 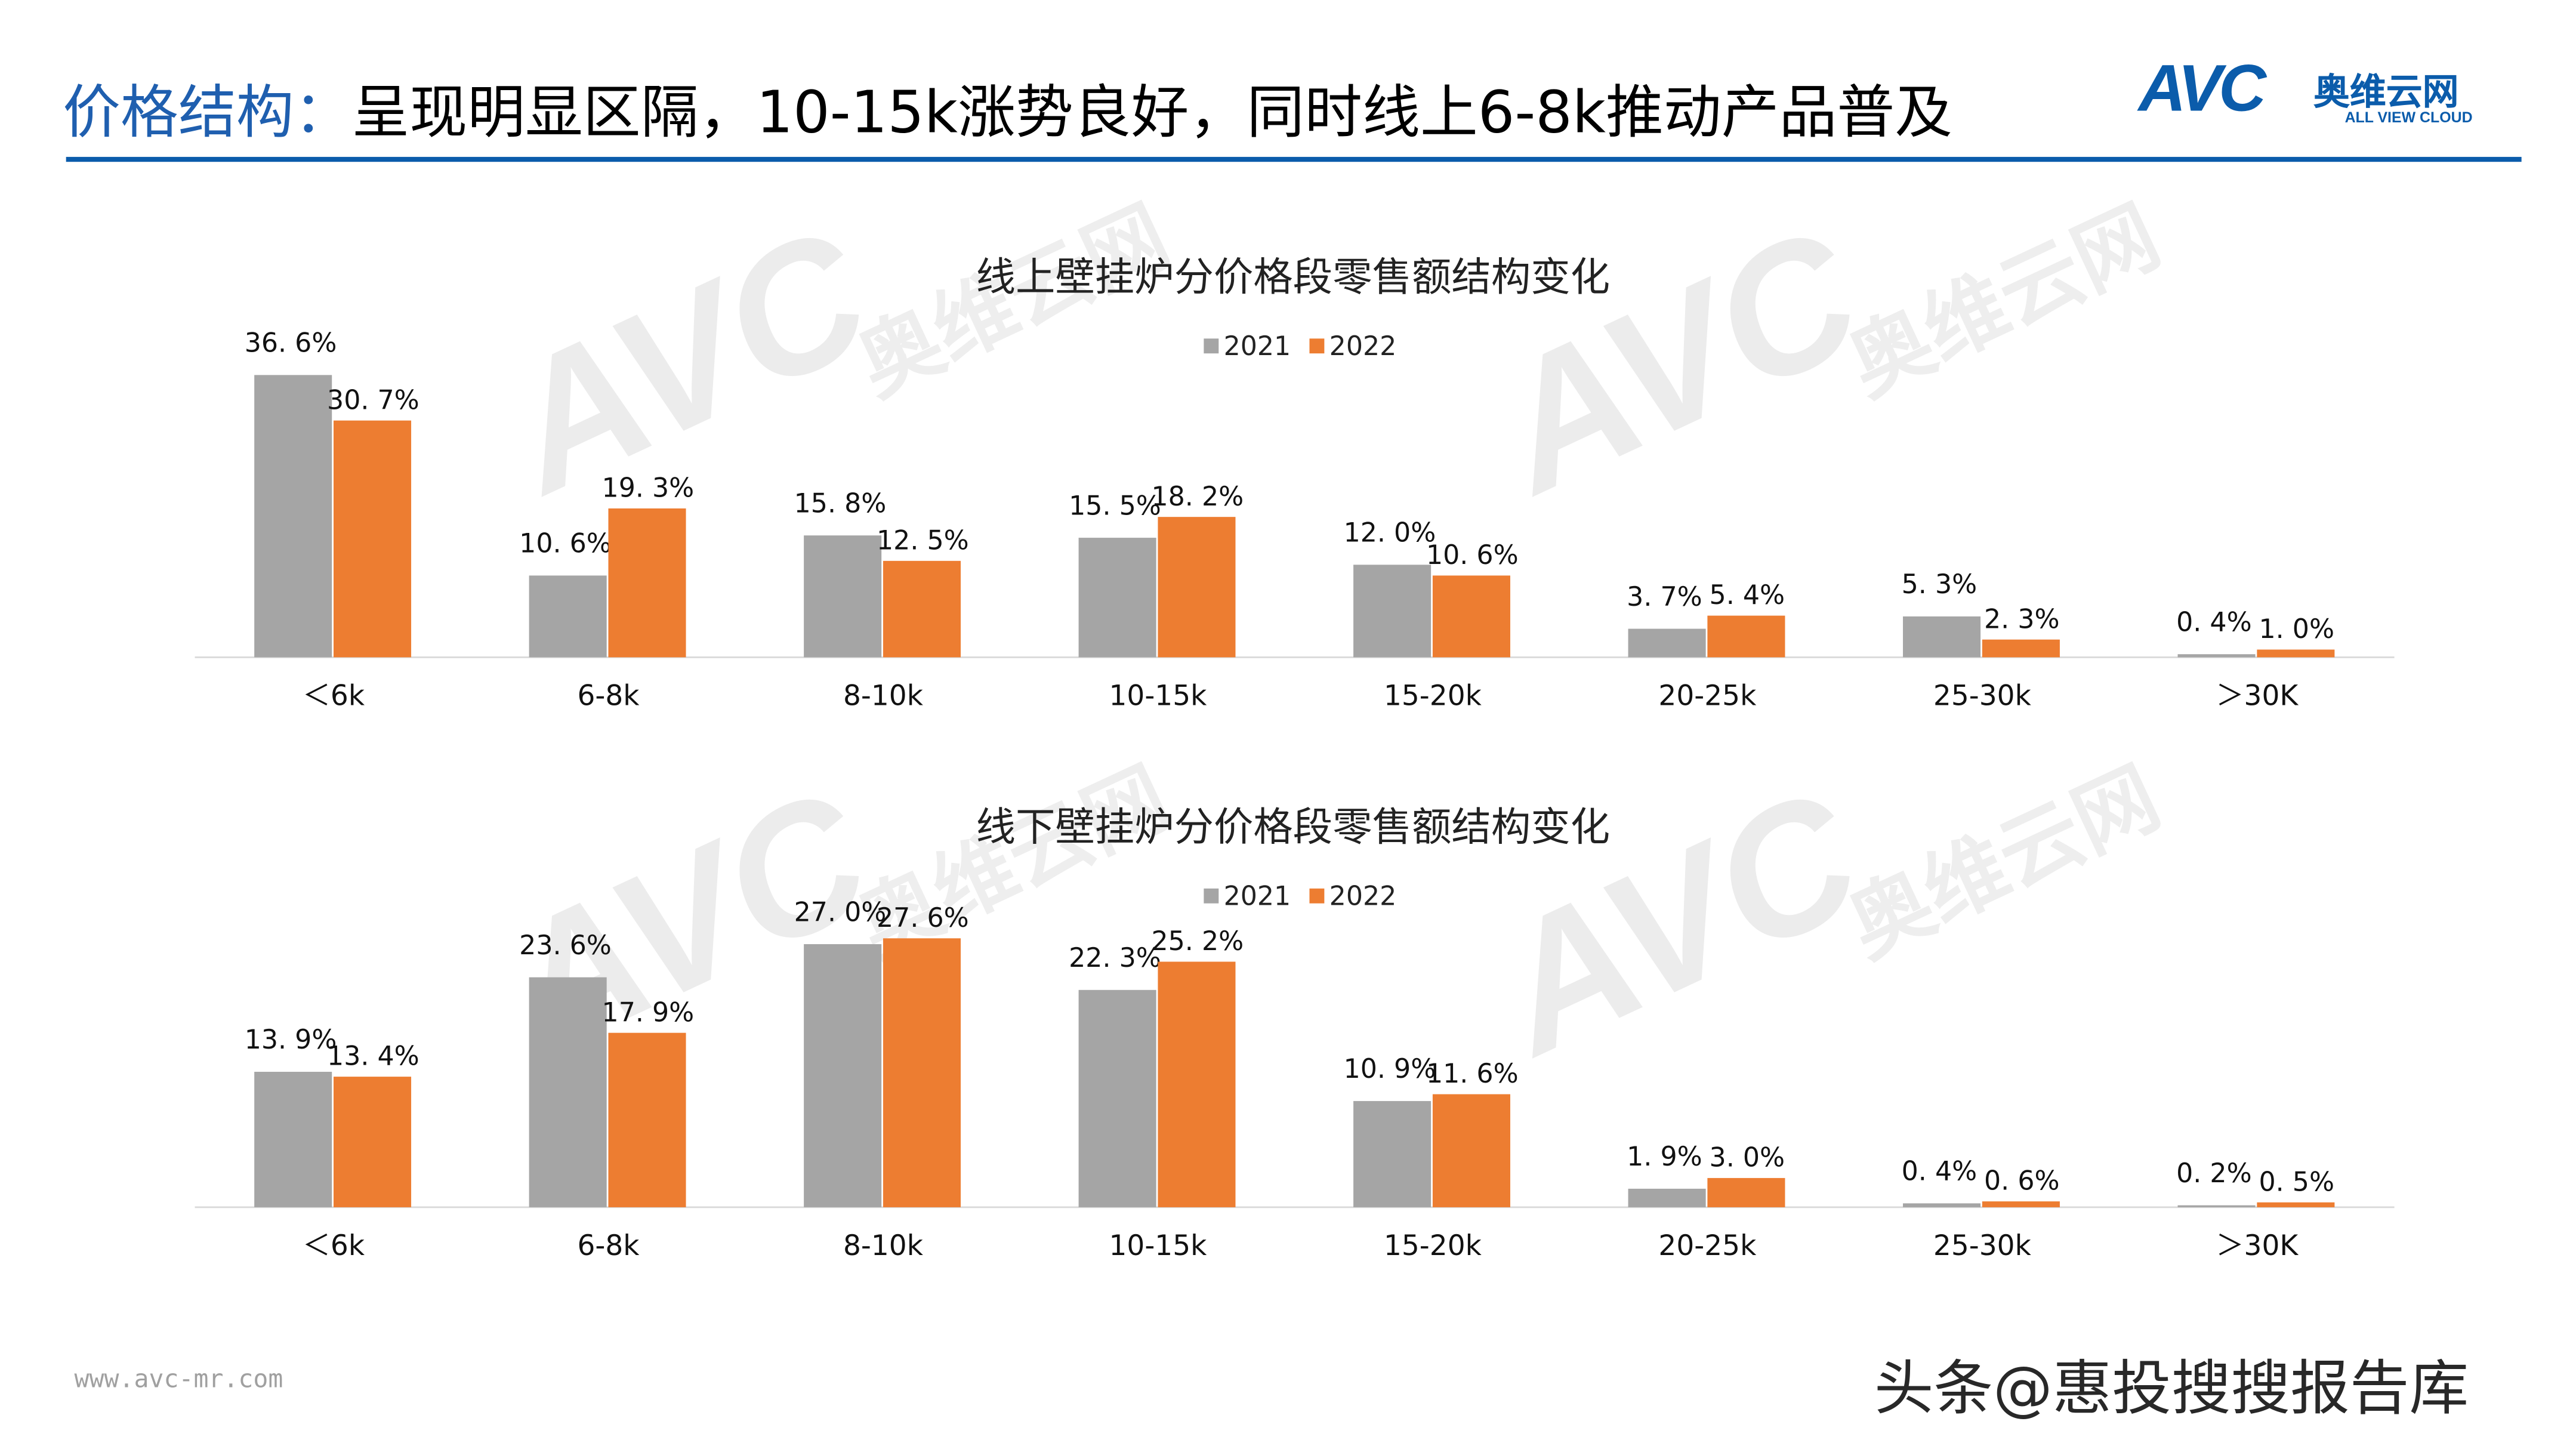 I want to click on data-label: 12. 0%, so click(x=1390, y=533).